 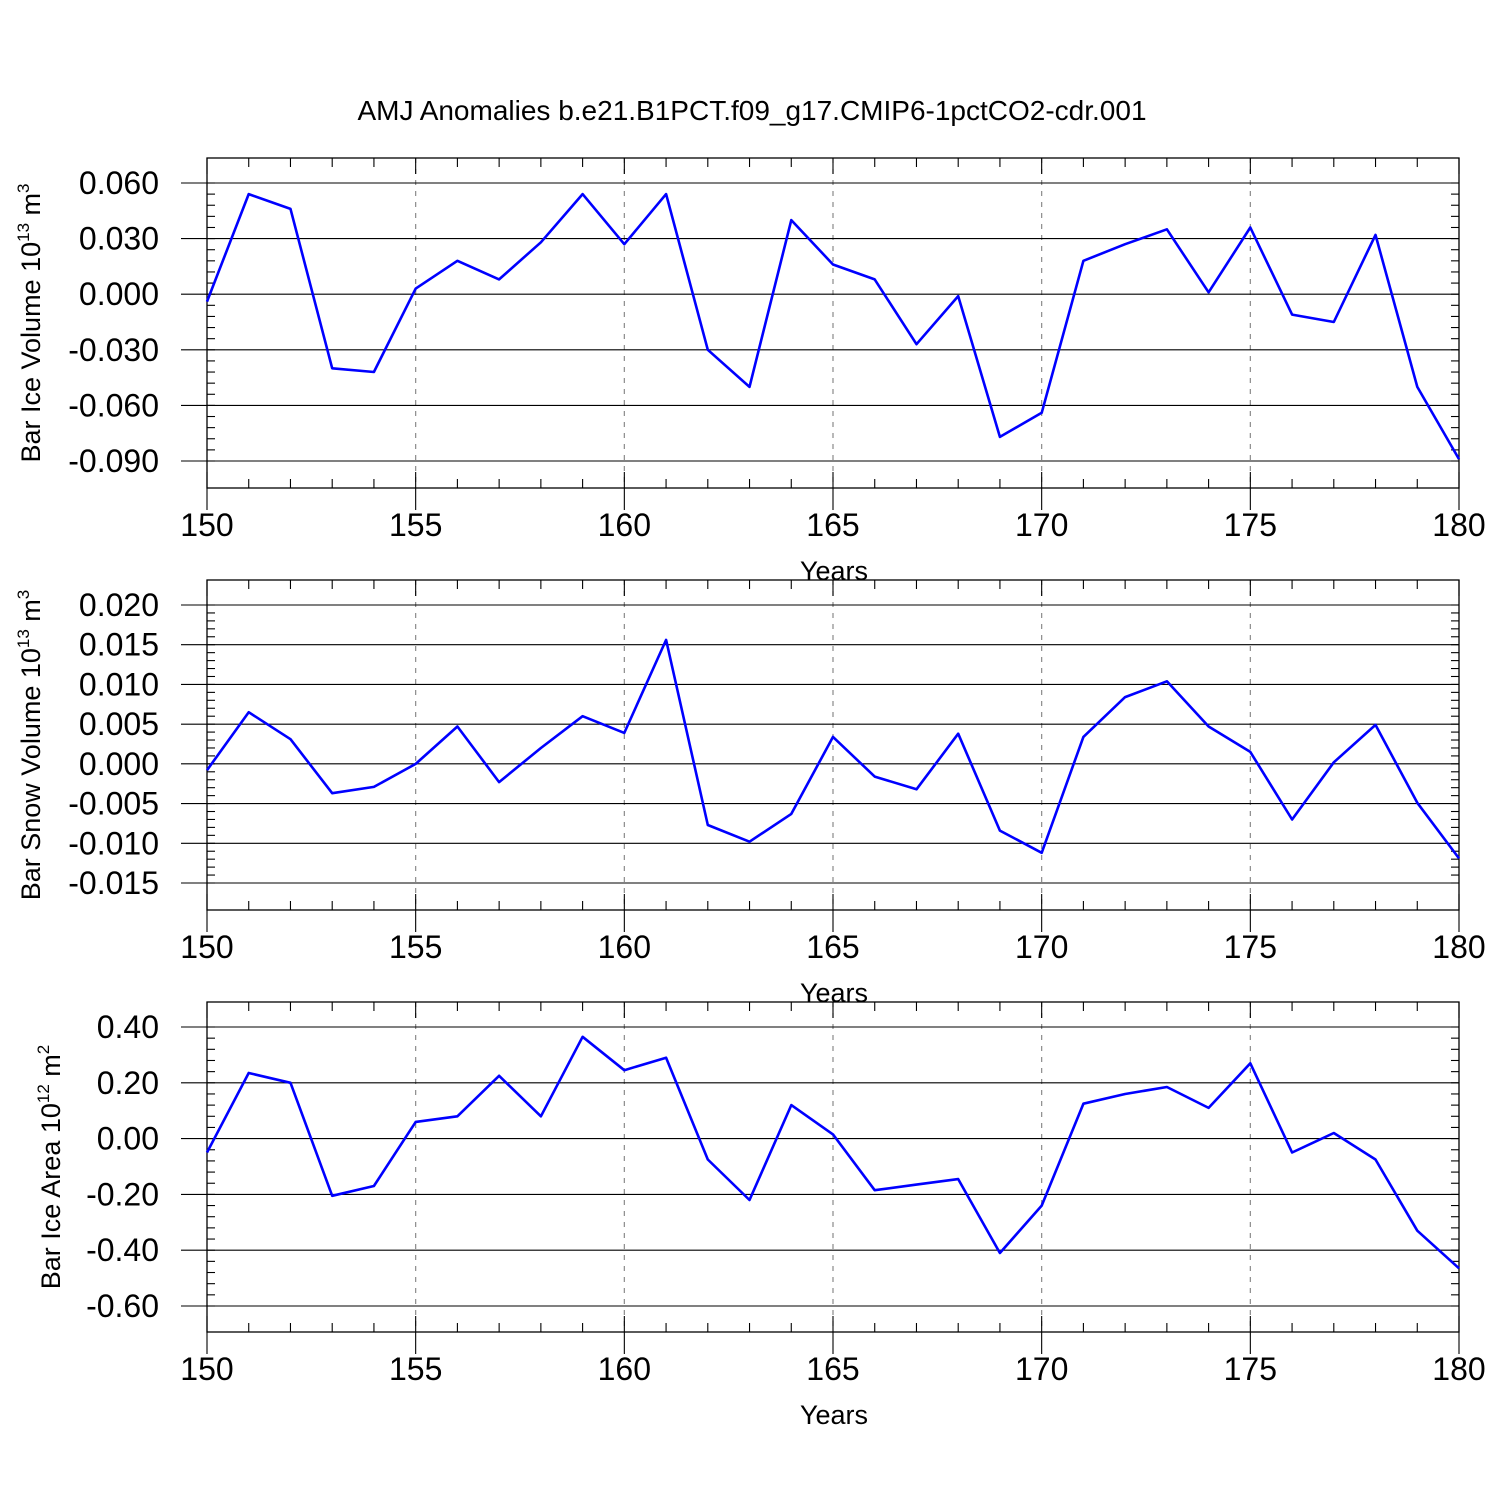 What do you see at coordinates (113, 843) in the screenshot?
I see `chart1.y-tick-label-6: -0.010` at bounding box center [113, 843].